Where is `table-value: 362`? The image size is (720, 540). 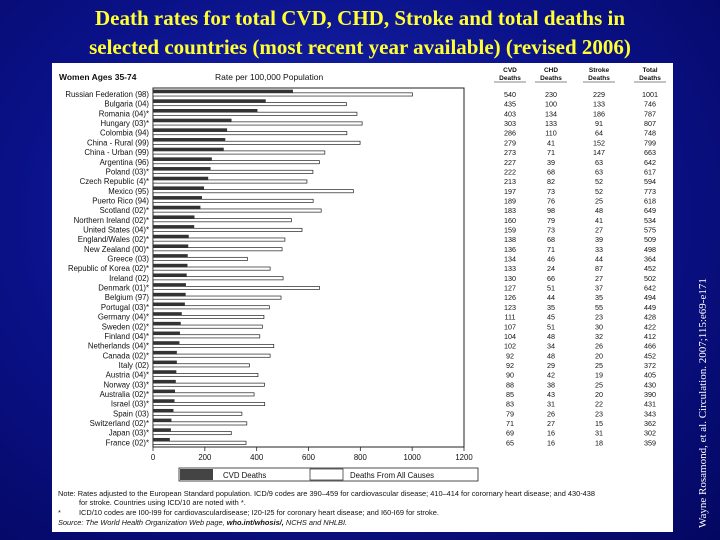
table-value: 362 is located at coordinates (650, 423).